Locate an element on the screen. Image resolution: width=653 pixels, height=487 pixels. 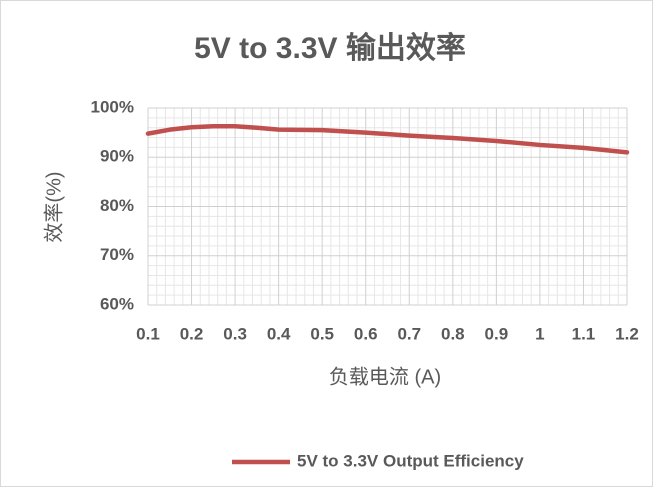
x-tick-label: 0.5 is located at coordinates (322, 333).